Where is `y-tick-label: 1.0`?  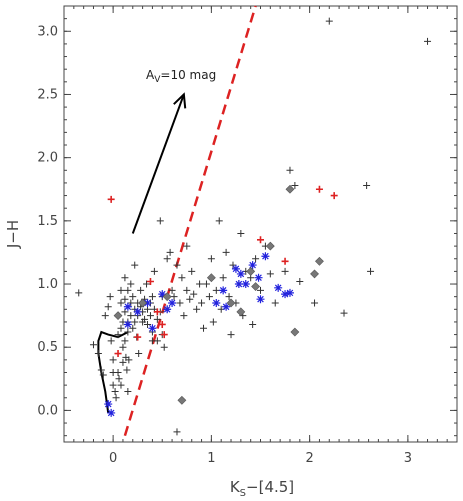
y-tick-label: 1.0 is located at coordinates (47, 284).